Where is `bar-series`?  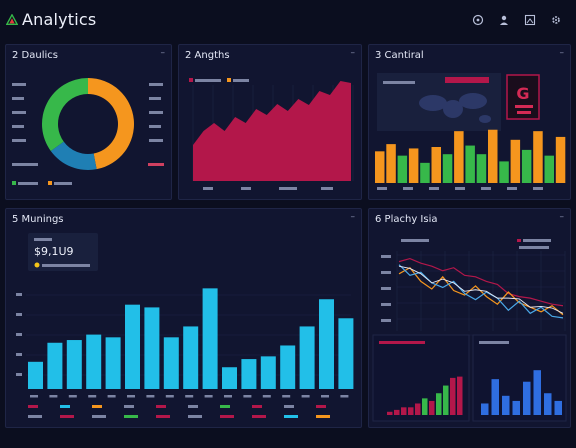 bar-series is located at coordinates (191, 338).